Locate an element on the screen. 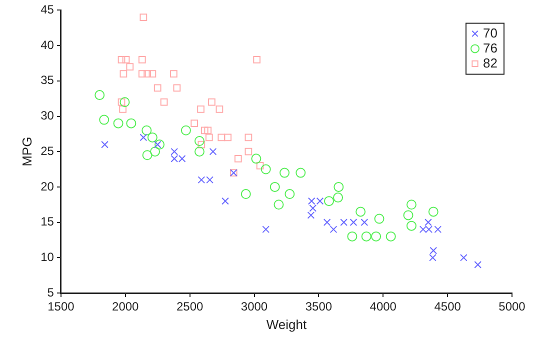  x-tick-label: 2000 is located at coordinates (126, 307).